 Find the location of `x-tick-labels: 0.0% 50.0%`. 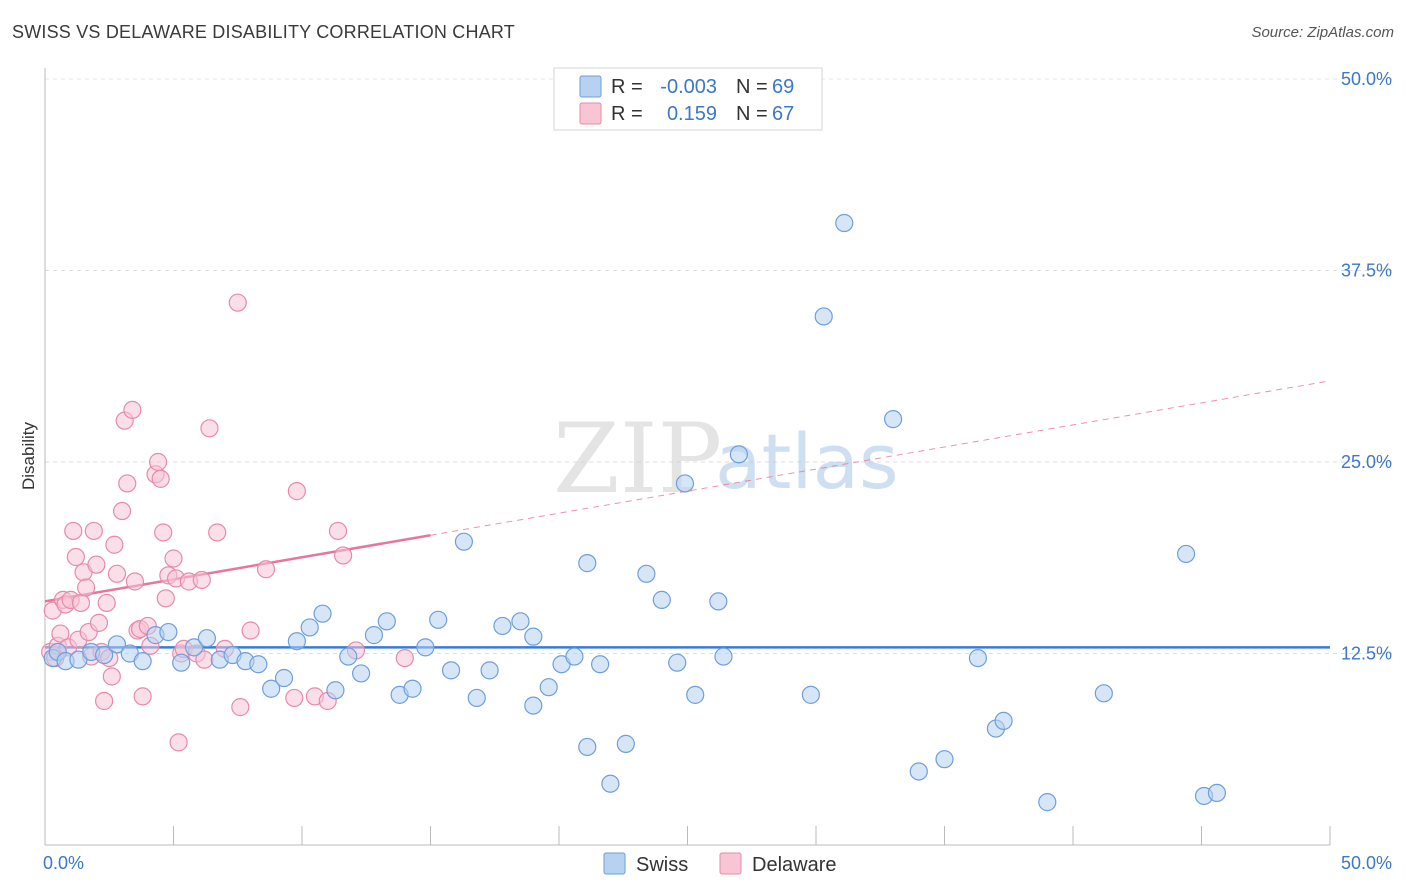

x-tick-labels: 0.0% 50.0% is located at coordinates (717, 863).